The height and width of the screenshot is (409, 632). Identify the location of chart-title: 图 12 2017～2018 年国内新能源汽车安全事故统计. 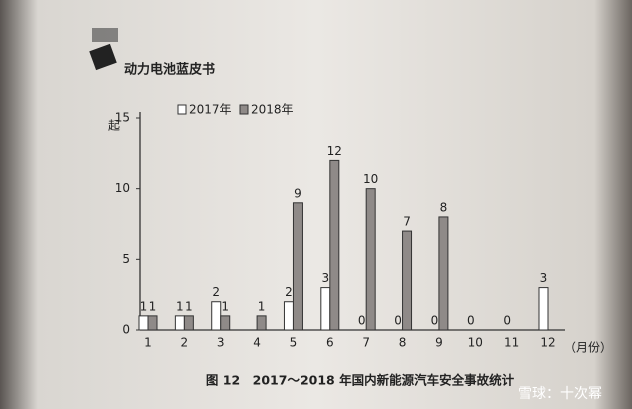
(360, 380).